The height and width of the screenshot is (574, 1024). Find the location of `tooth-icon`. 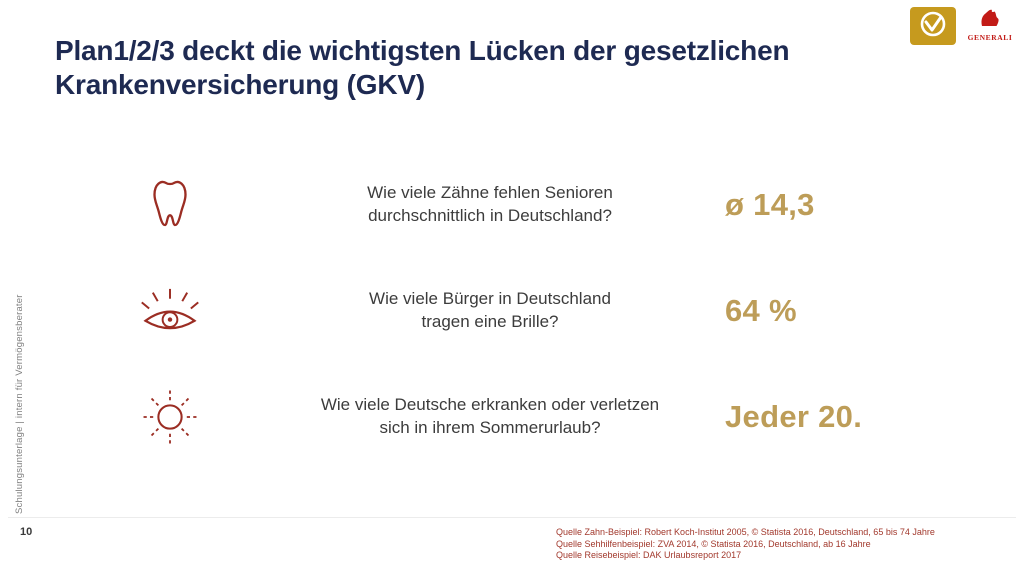

tooth-icon is located at coordinates (170, 205).